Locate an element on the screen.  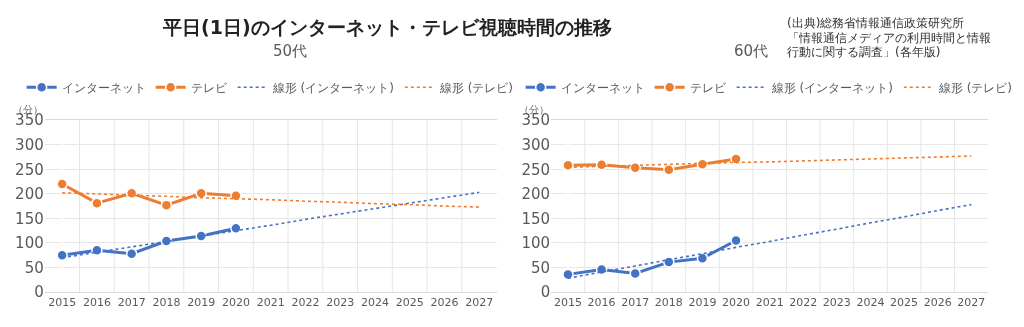
chart-subtitle: 60代 is located at coordinates (751, 51).